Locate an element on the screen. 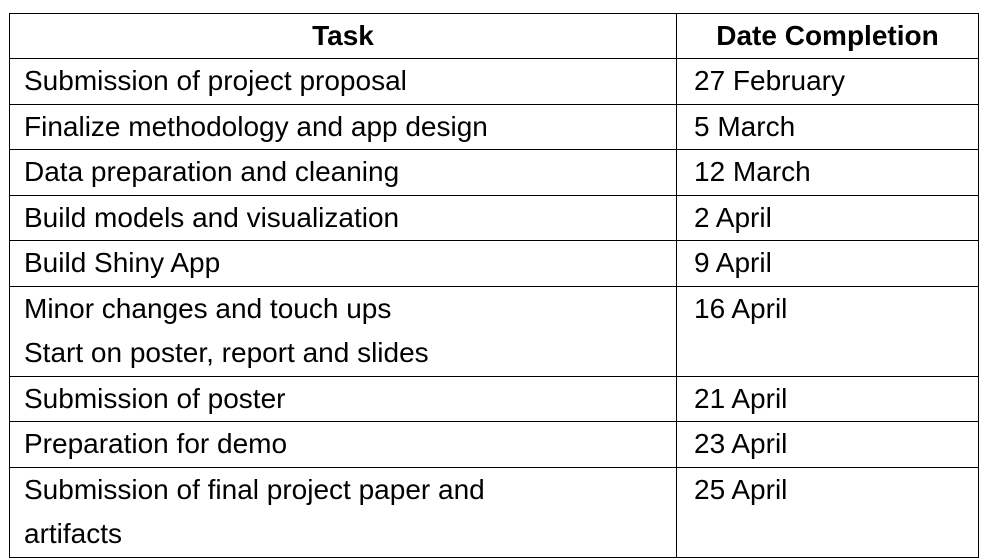 The width and height of the screenshot is (984, 558). date-cell: 23 April is located at coordinates (827, 444).